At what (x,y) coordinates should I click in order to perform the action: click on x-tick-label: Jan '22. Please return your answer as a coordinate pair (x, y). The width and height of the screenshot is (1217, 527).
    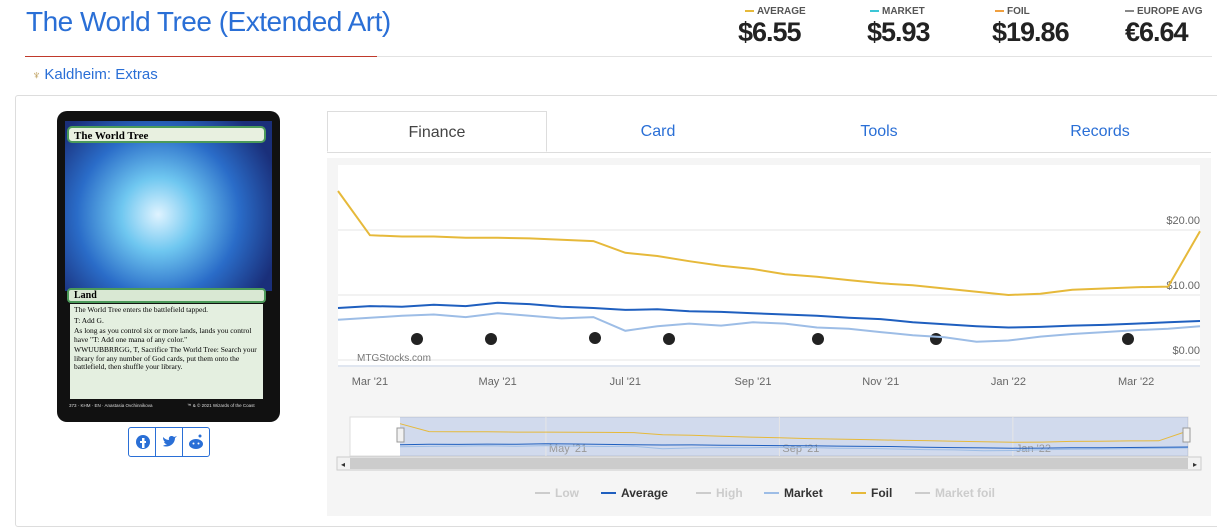
    Looking at the image, I should click on (1008, 382).